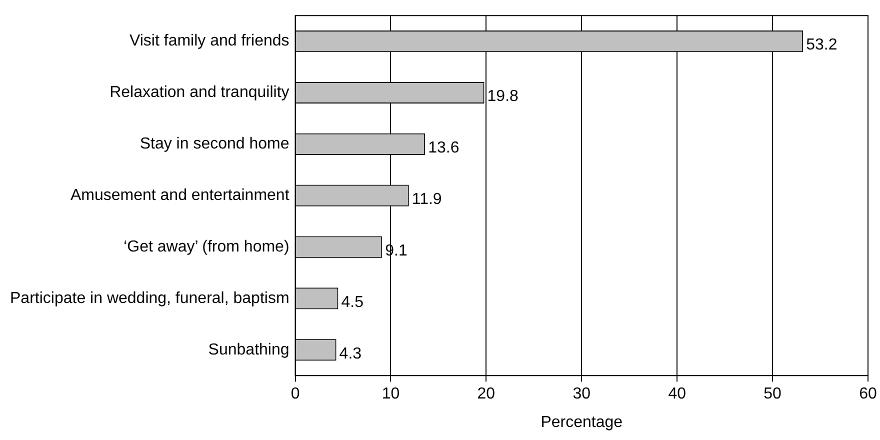 The image size is (880, 440). I want to click on x-tick-label: 40, so click(677, 394).